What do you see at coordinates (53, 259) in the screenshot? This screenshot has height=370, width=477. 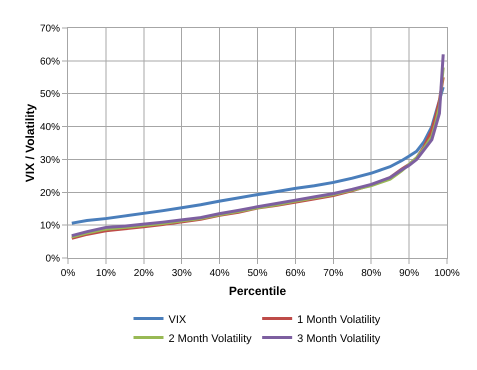 I see `y-tick-label: 0%` at bounding box center [53, 259].